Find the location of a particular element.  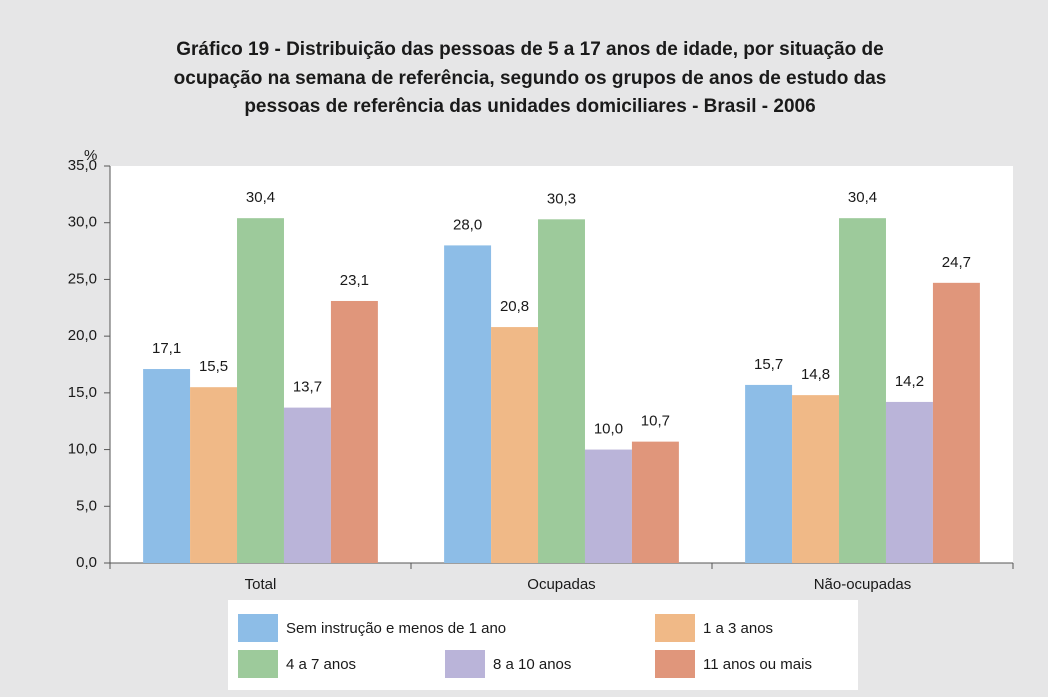

y-tick-label: 30,0 is located at coordinates (82, 222).